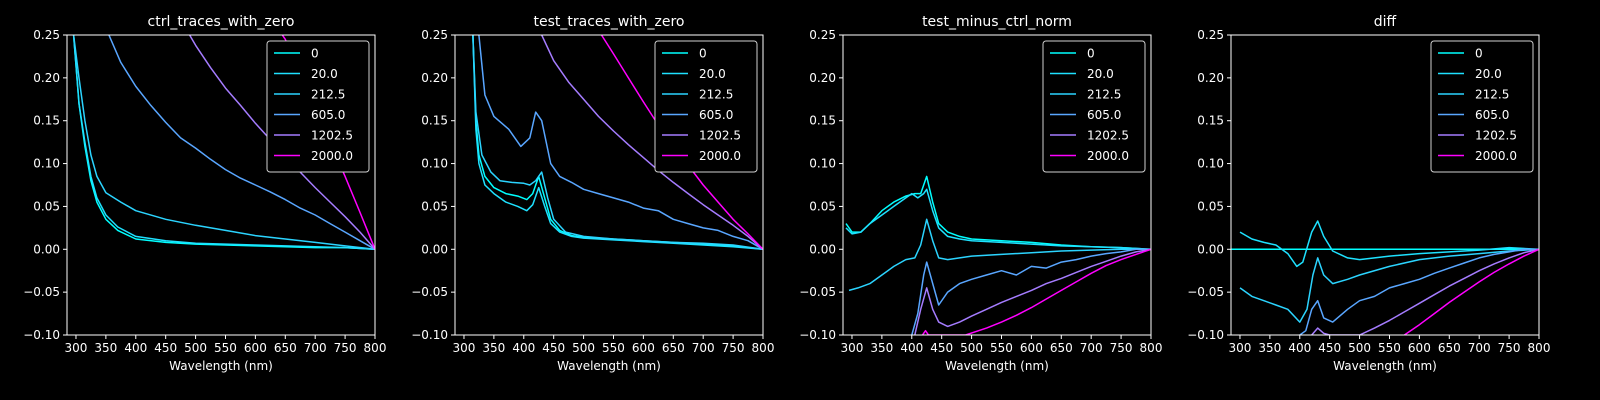  What do you see at coordinates (315, 348) in the screenshot?
I see `x-tick-label: 700` at bounding box center [315, 348].